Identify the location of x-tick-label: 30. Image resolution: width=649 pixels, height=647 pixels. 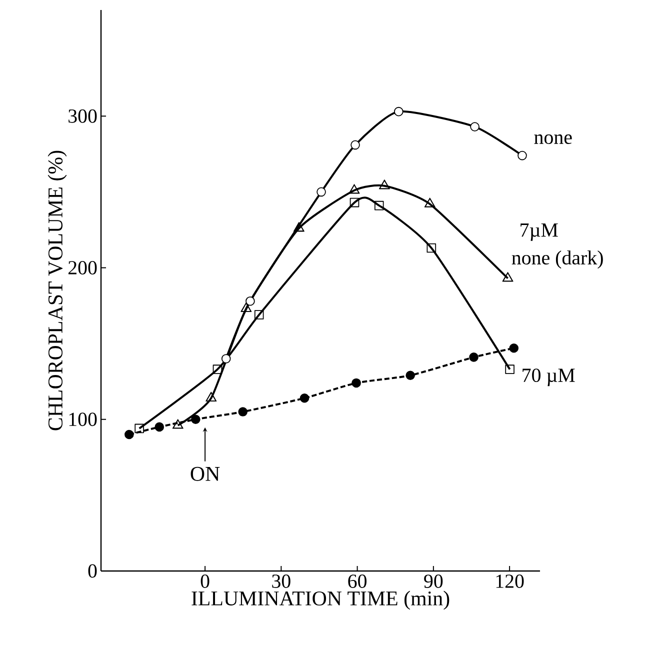
(281, 581).